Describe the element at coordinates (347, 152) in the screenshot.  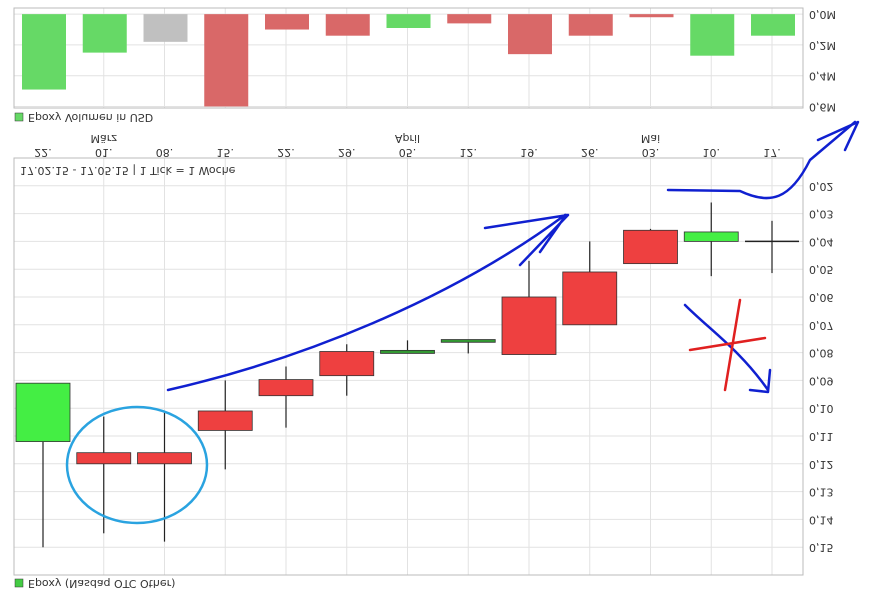
I see `x-tick-label: 29.` at that location.